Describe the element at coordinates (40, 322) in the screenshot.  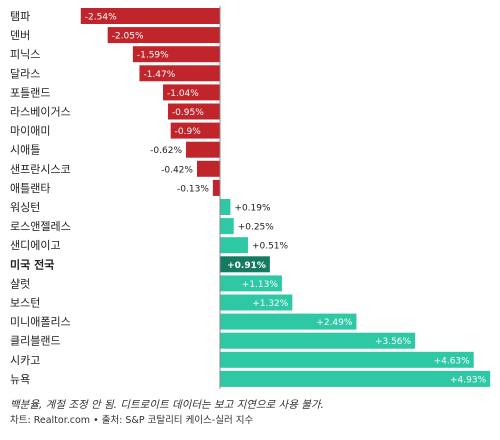
I see `category-label: 미니애폴리스` at that location.